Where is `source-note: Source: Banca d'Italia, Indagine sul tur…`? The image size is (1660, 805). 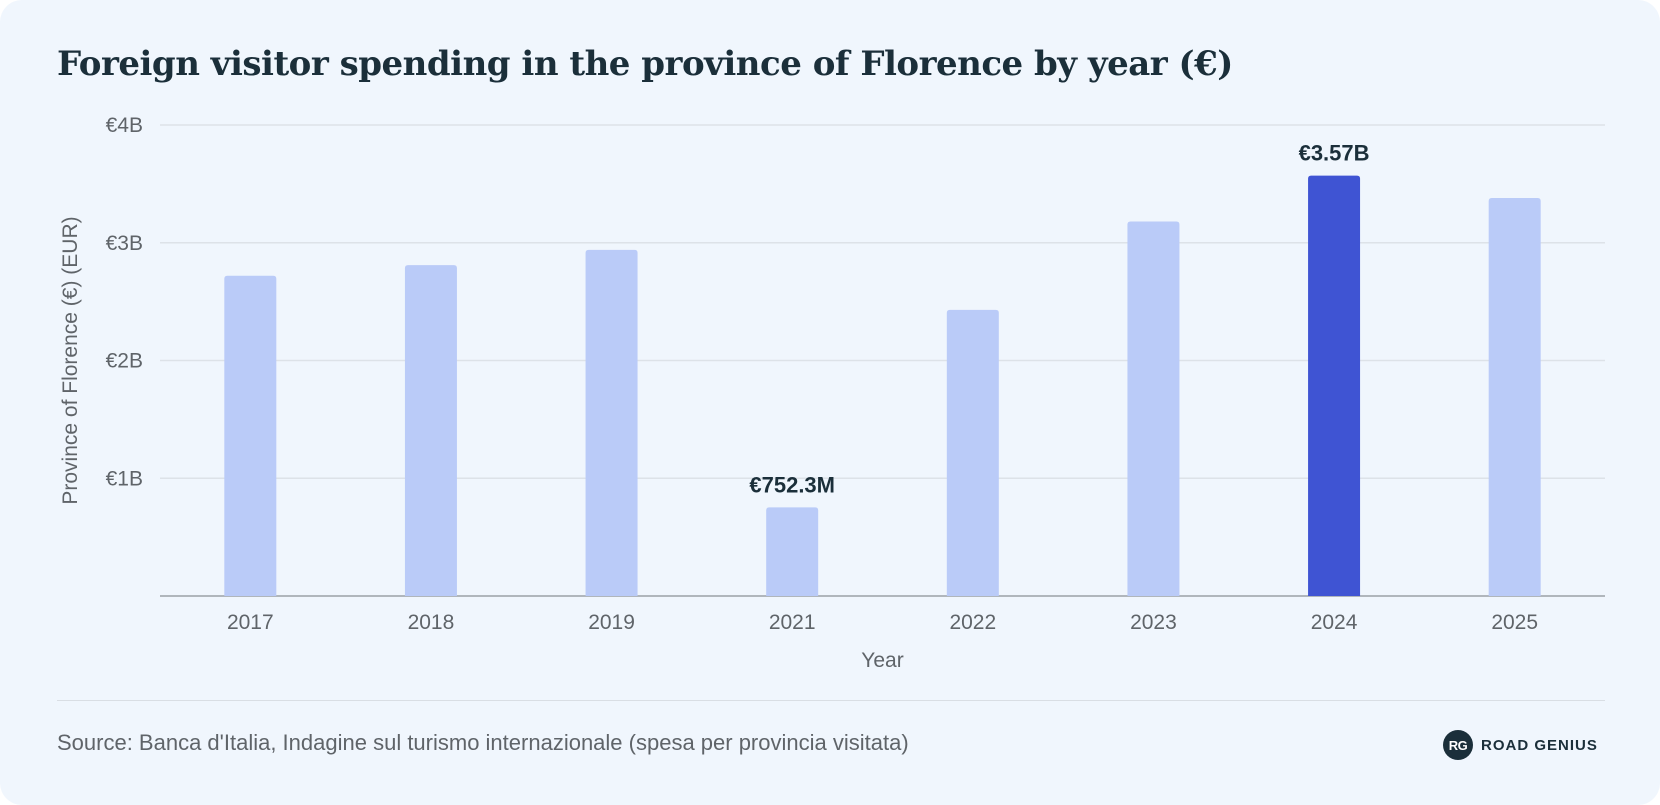
source-note: Source: Banca d'Italia, Indagine sul tur… is located at coordinates (483, 742).